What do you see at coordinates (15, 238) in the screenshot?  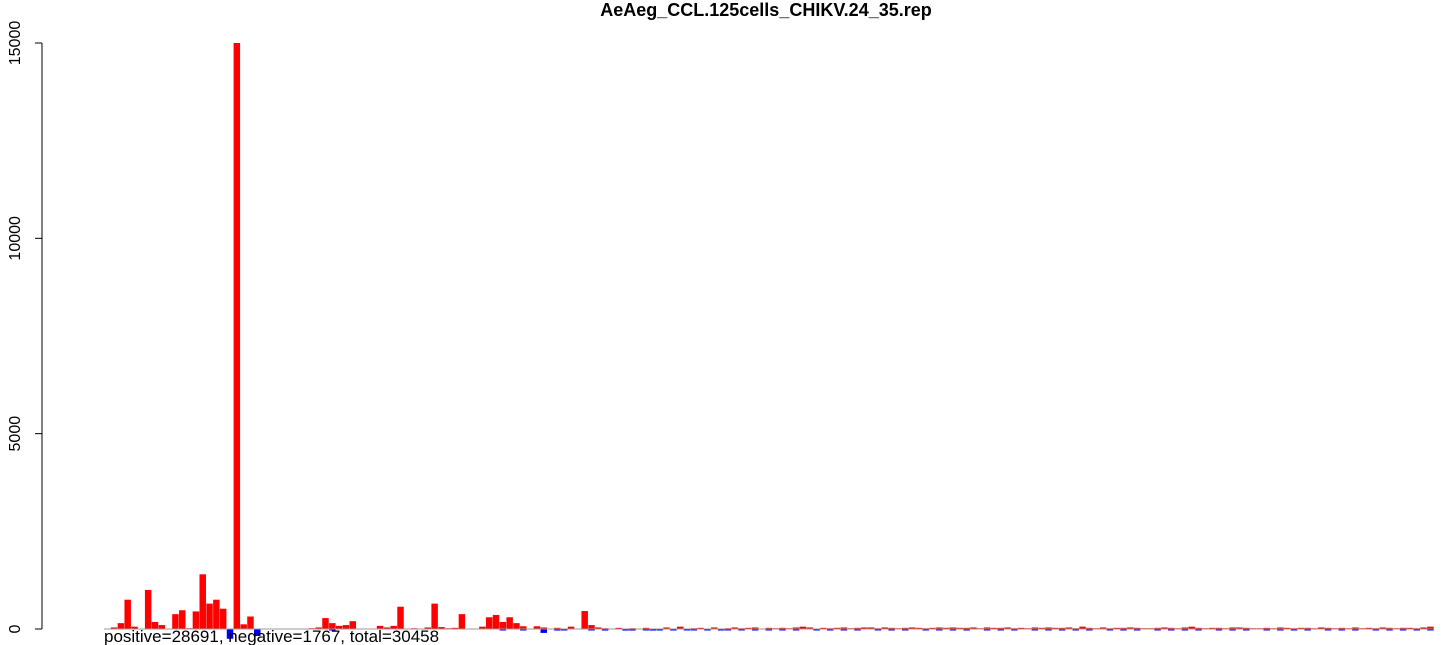 I see `y-tick-label: 10000` at bounding box center [15, 238].